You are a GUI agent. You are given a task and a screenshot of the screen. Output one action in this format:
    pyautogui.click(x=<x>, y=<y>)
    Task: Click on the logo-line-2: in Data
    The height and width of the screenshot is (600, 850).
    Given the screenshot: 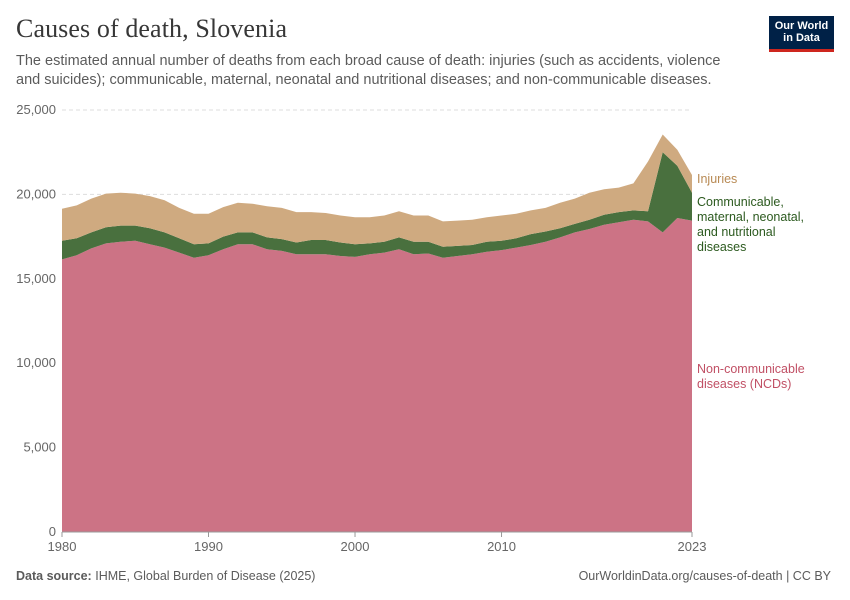 What is the action you would take?
    pyautogui.click(x=801, y=38)
    